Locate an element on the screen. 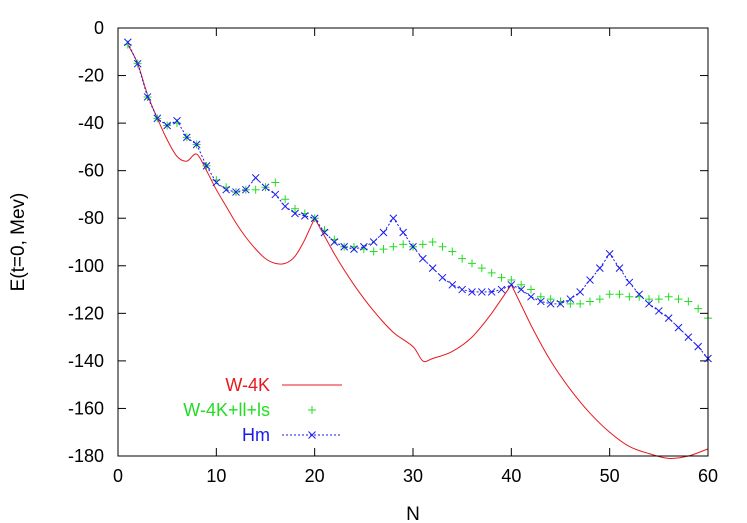 This screenshot has height=523, width=747. legend: W-4K W-4K+ll+ls Hm is located at coordinates (262, 410).